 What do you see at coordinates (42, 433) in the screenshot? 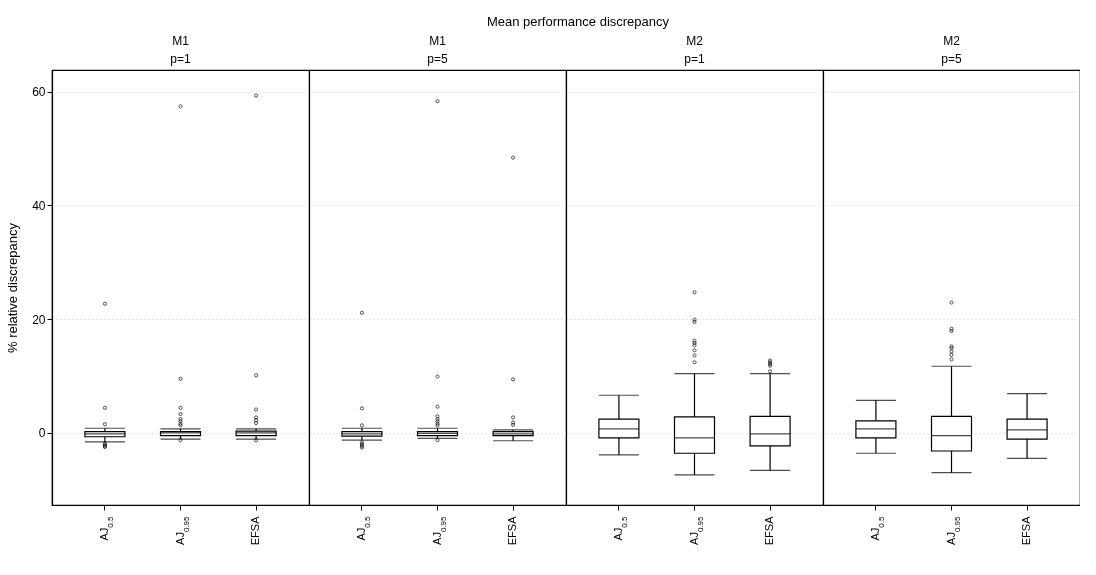
I see `y-tick-label: 0` at bounding box center [42, 433].